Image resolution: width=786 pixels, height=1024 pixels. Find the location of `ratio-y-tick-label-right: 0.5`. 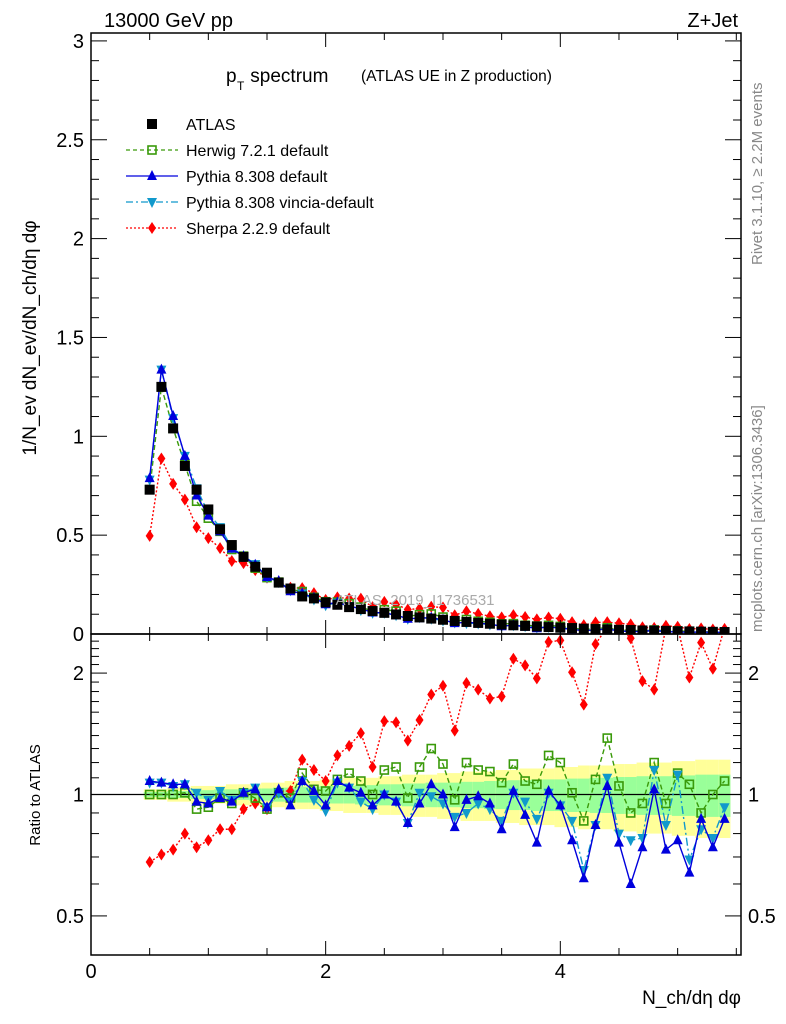

ratio-y-tick-label-right: 0.5 is located at coordinates (762, 917).